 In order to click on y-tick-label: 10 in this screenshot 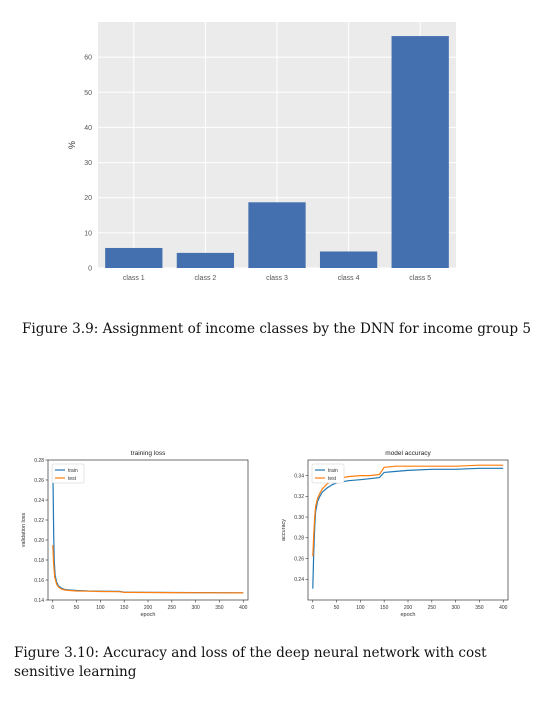, I will do `click(88, 233)`.